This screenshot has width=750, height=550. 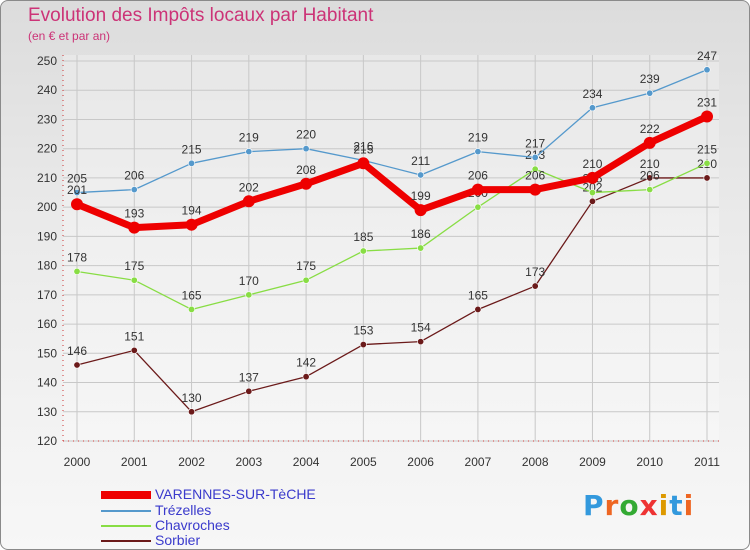 What do you see at coordinates (363, 146) in the screenshot?
I see `data-label: 216` at bounding box center [363, 146].